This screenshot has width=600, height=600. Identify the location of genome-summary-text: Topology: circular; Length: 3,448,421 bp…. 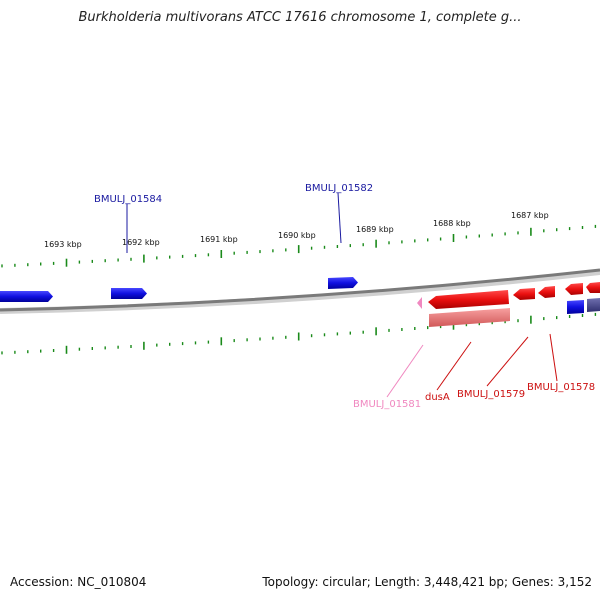
(427, 582).